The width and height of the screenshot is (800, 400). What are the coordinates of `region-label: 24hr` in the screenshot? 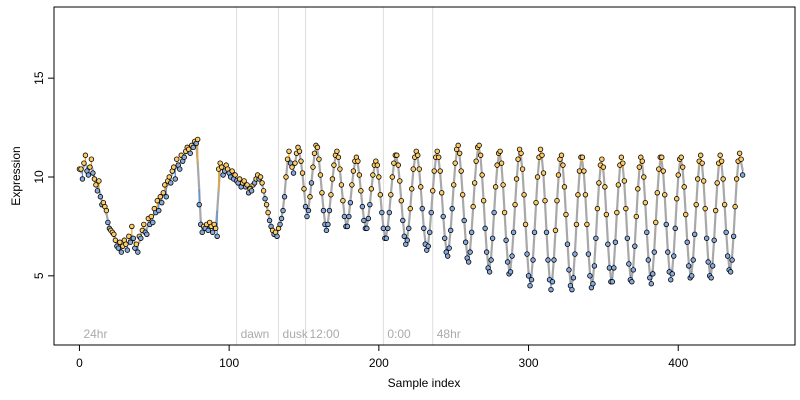 It's located at (95, 334).